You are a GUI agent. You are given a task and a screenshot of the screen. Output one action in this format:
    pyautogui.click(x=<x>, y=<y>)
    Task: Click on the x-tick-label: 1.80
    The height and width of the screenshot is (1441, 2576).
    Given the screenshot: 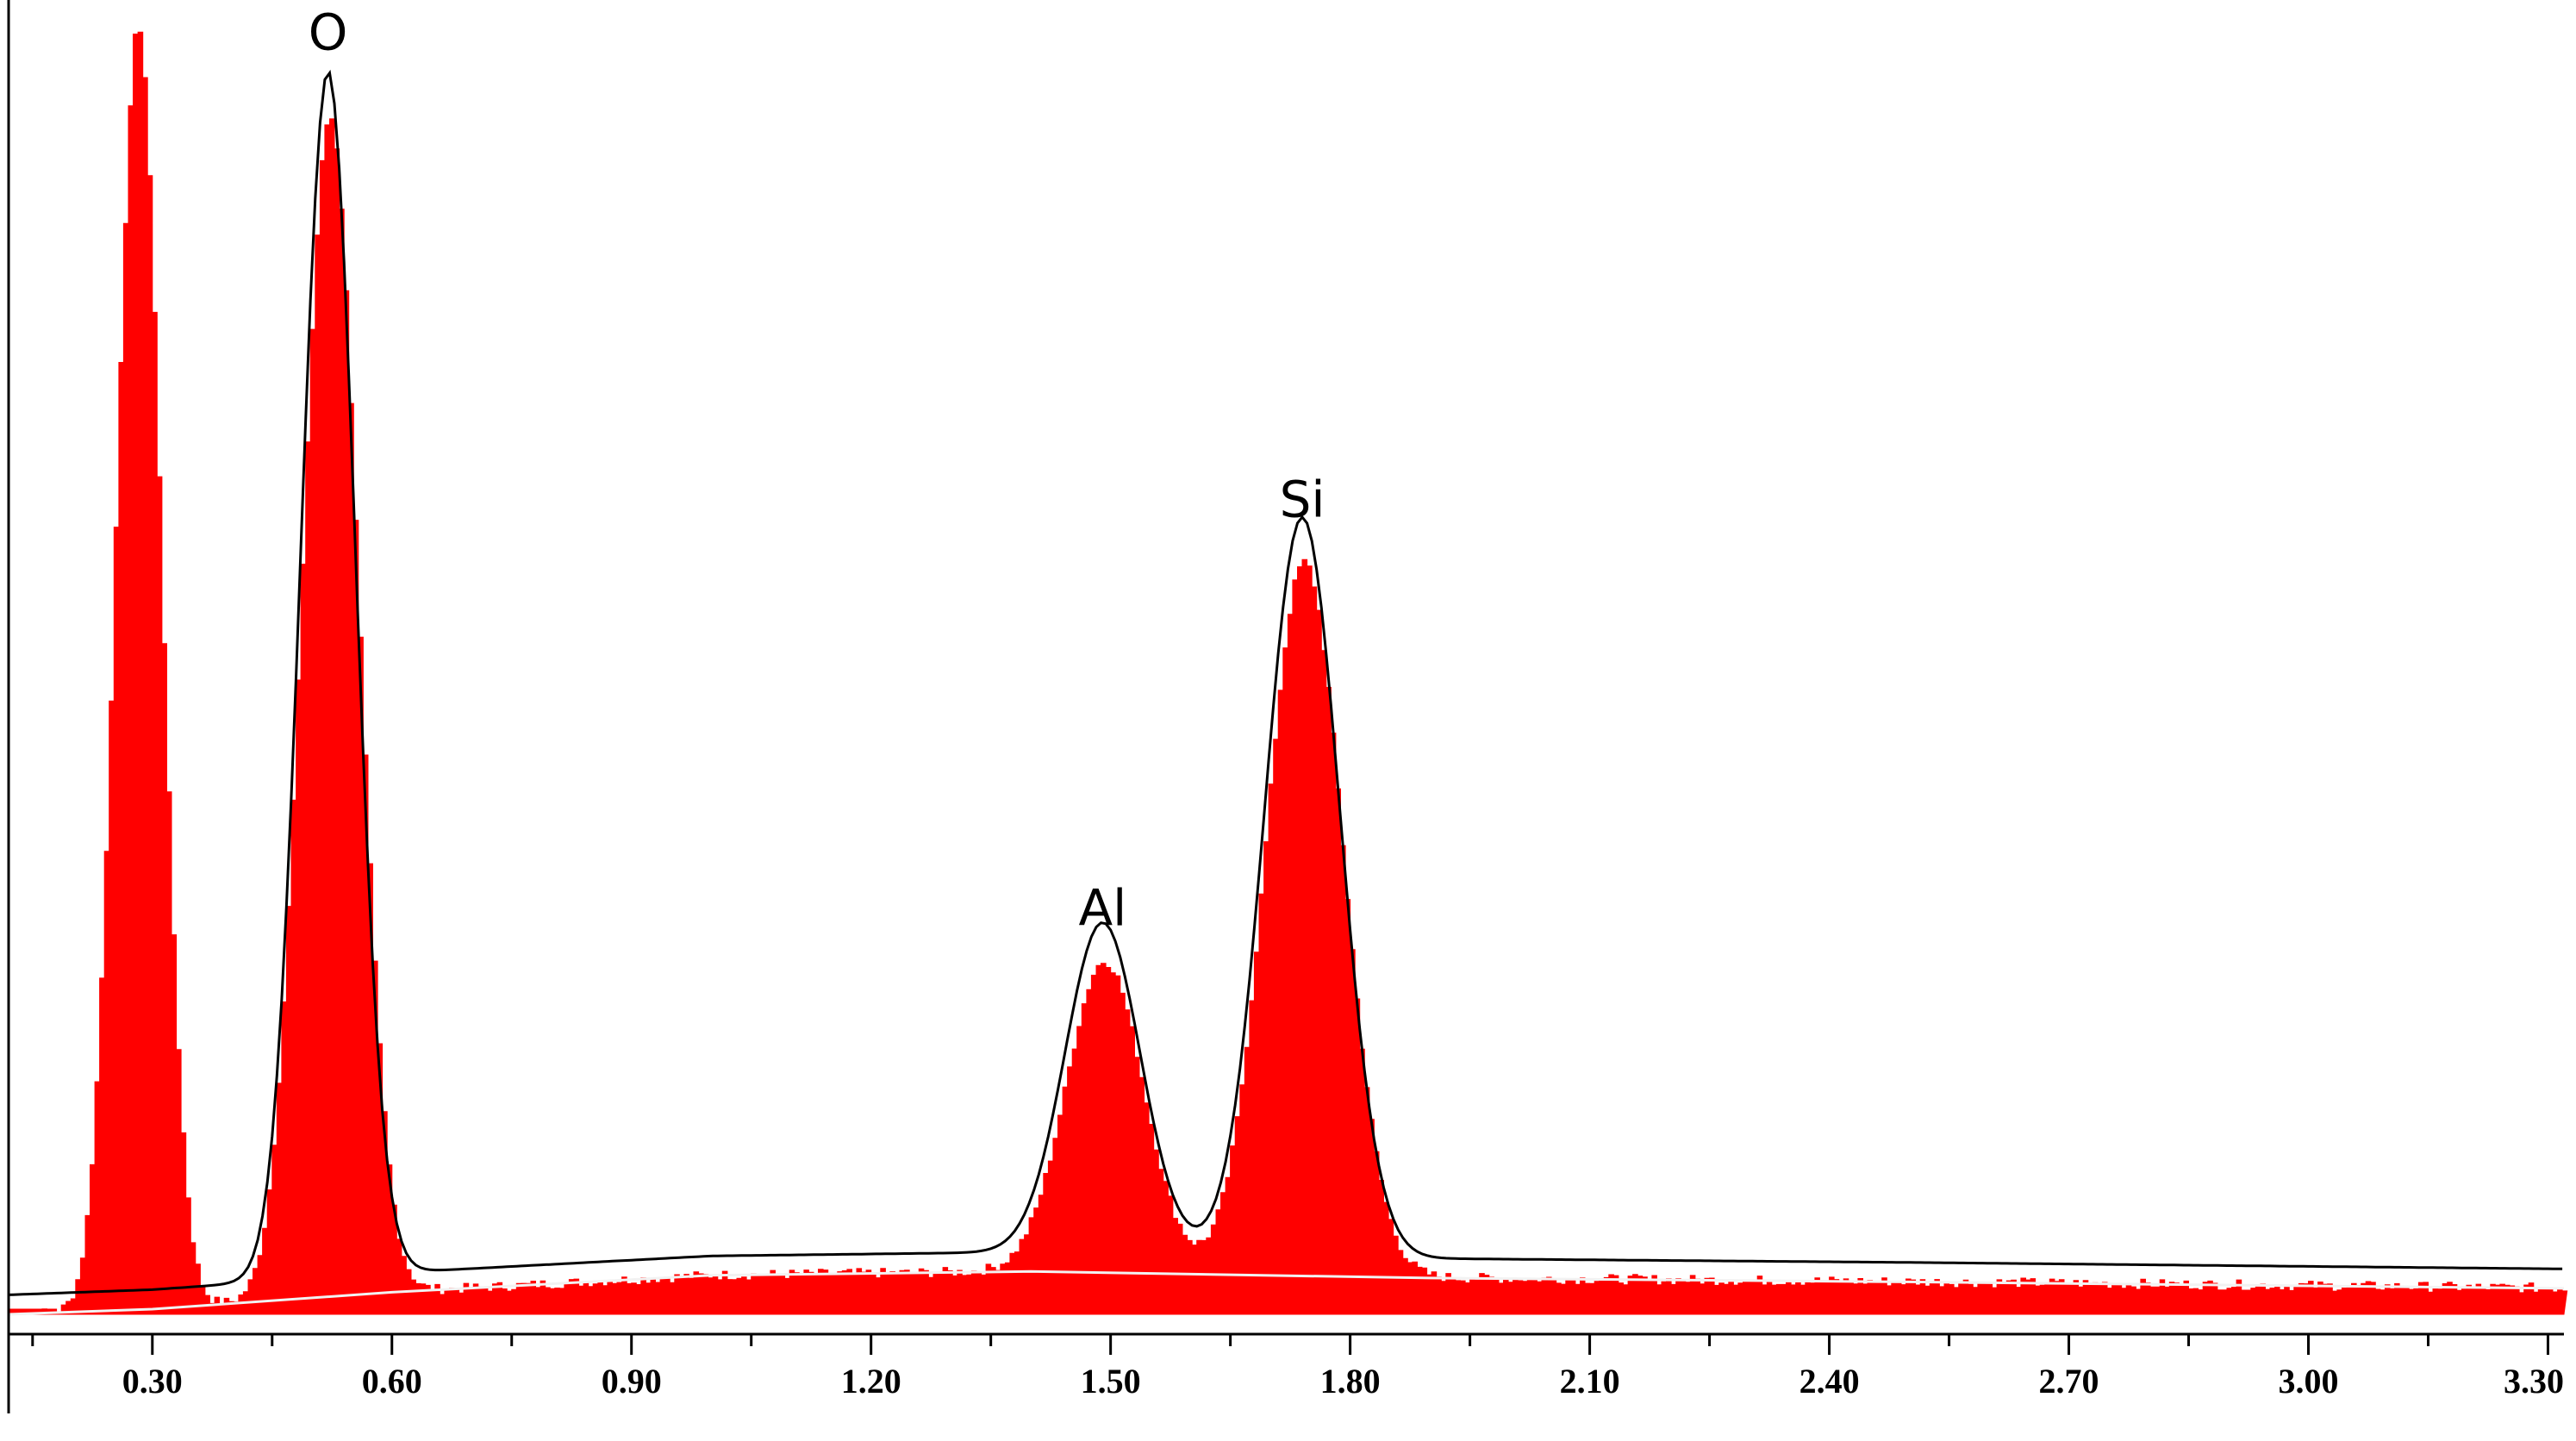 What is the action you would take?
    pyautogui.click(x=1350, y=1381)
    